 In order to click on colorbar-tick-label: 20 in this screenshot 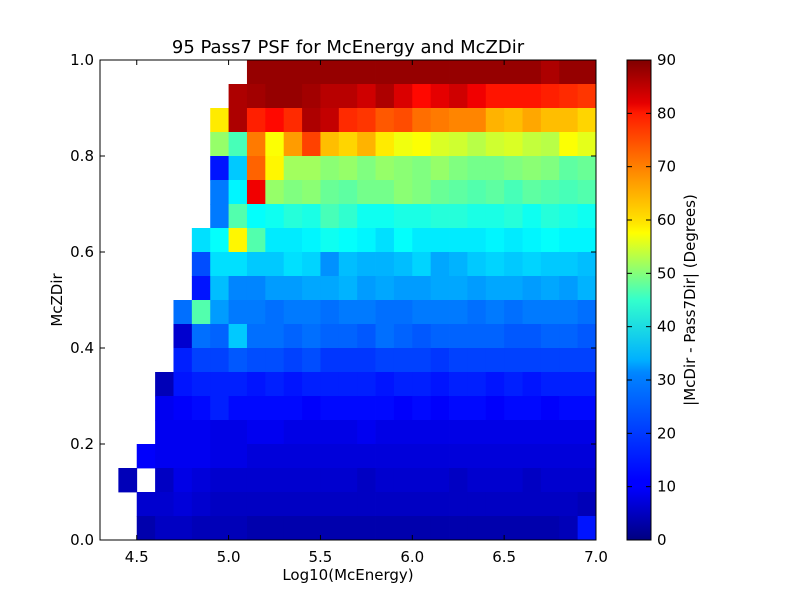, I will do `click(666, 433)`.